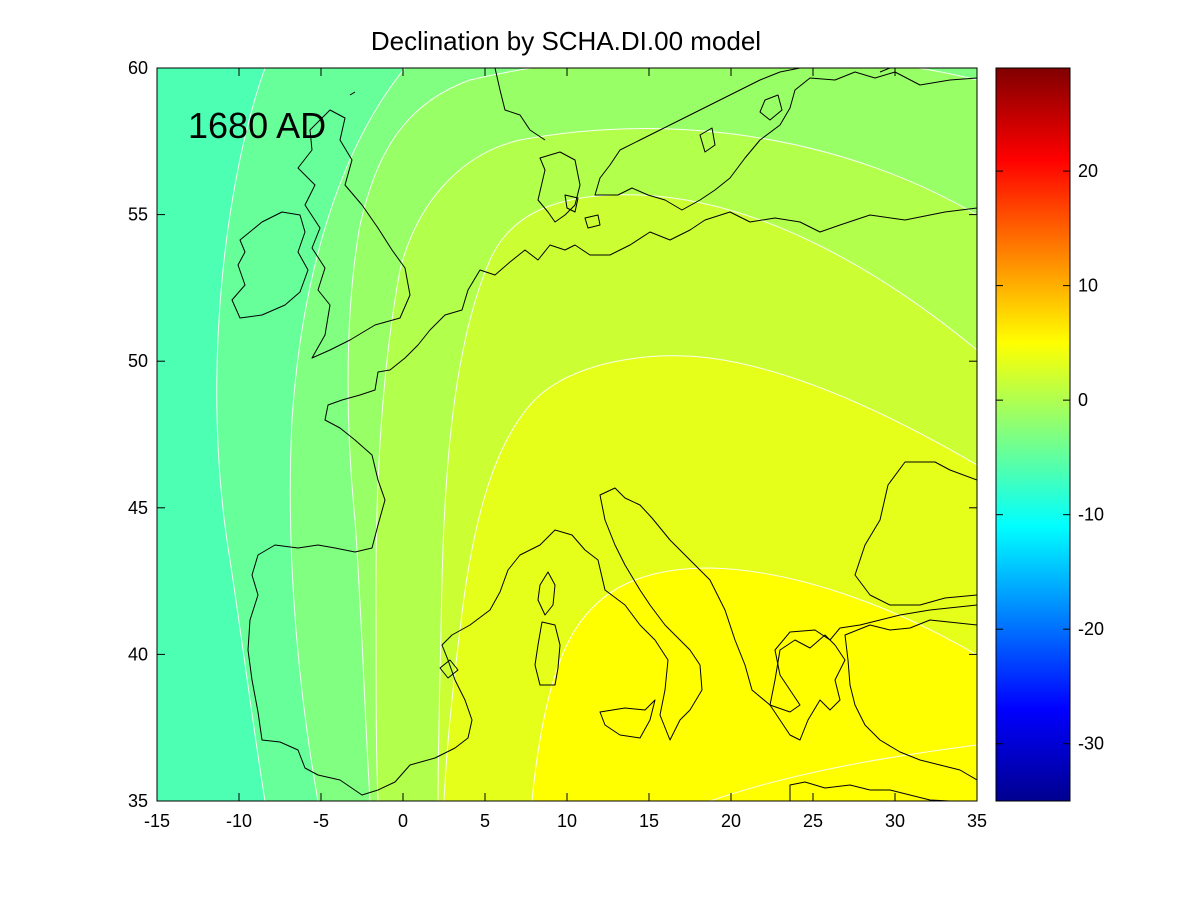  Describe the element at coordinates (673, 161) in the screenshot. I see `coastline-baltic-islands` at that location.